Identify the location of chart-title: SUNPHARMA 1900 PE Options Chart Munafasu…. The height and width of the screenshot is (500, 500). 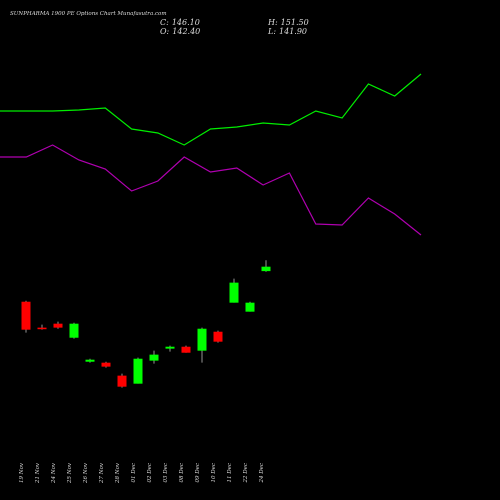
(88, 14).